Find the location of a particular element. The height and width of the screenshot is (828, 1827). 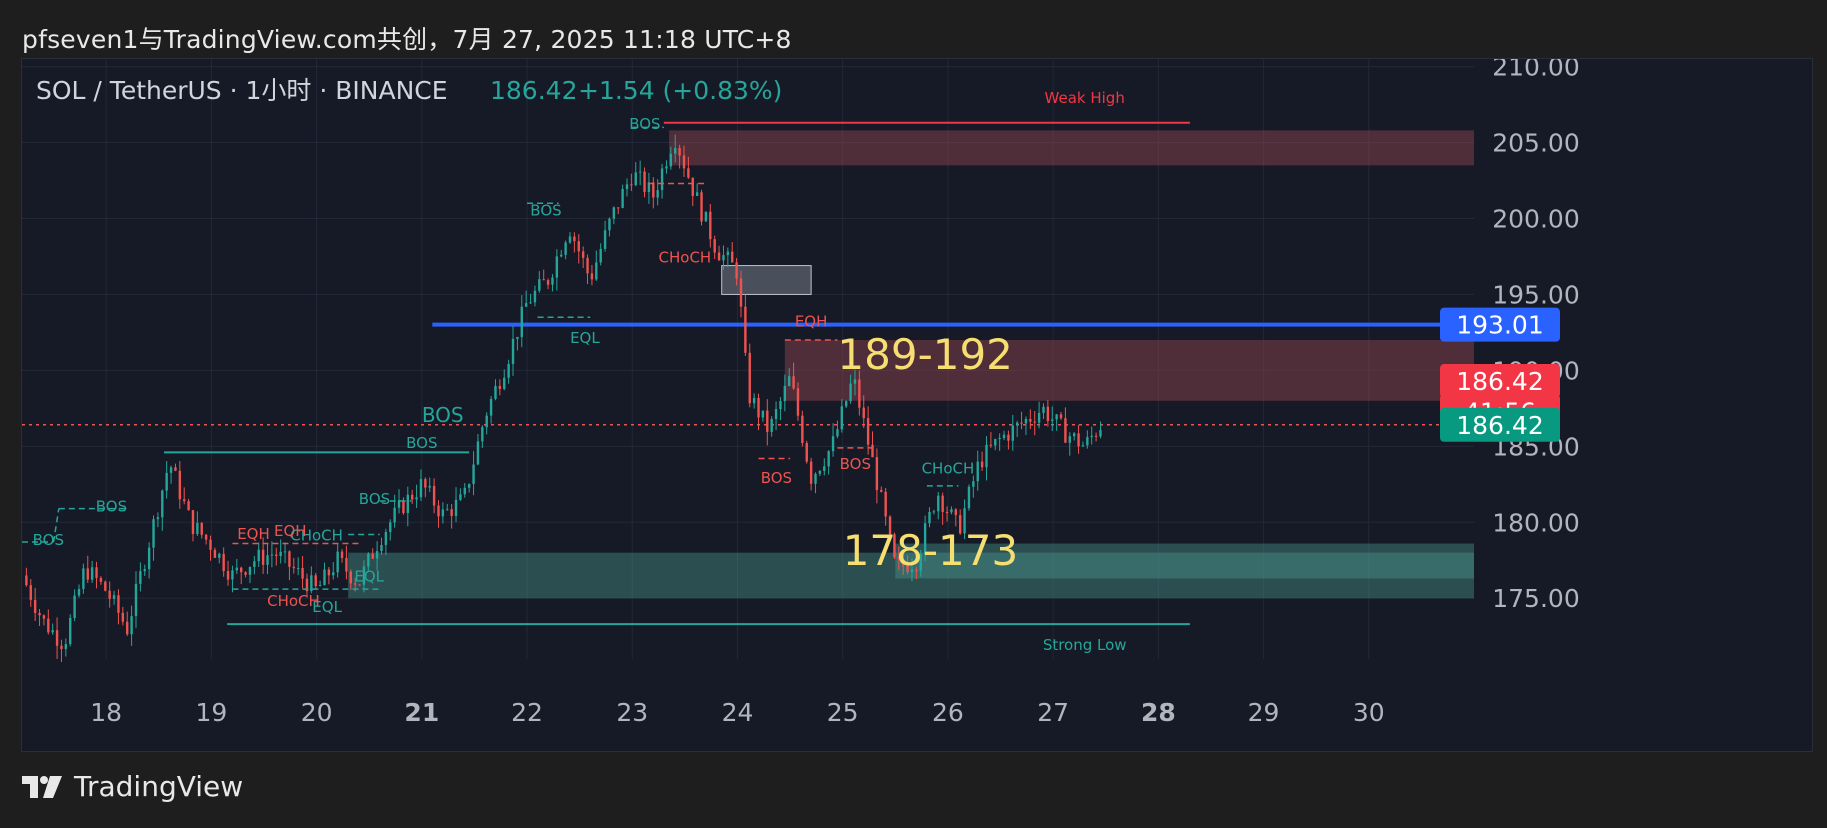

time-axis: 18 19 20 21 22 23 24 25 26 27 28 29 30 is located at coordinates (737, 712).